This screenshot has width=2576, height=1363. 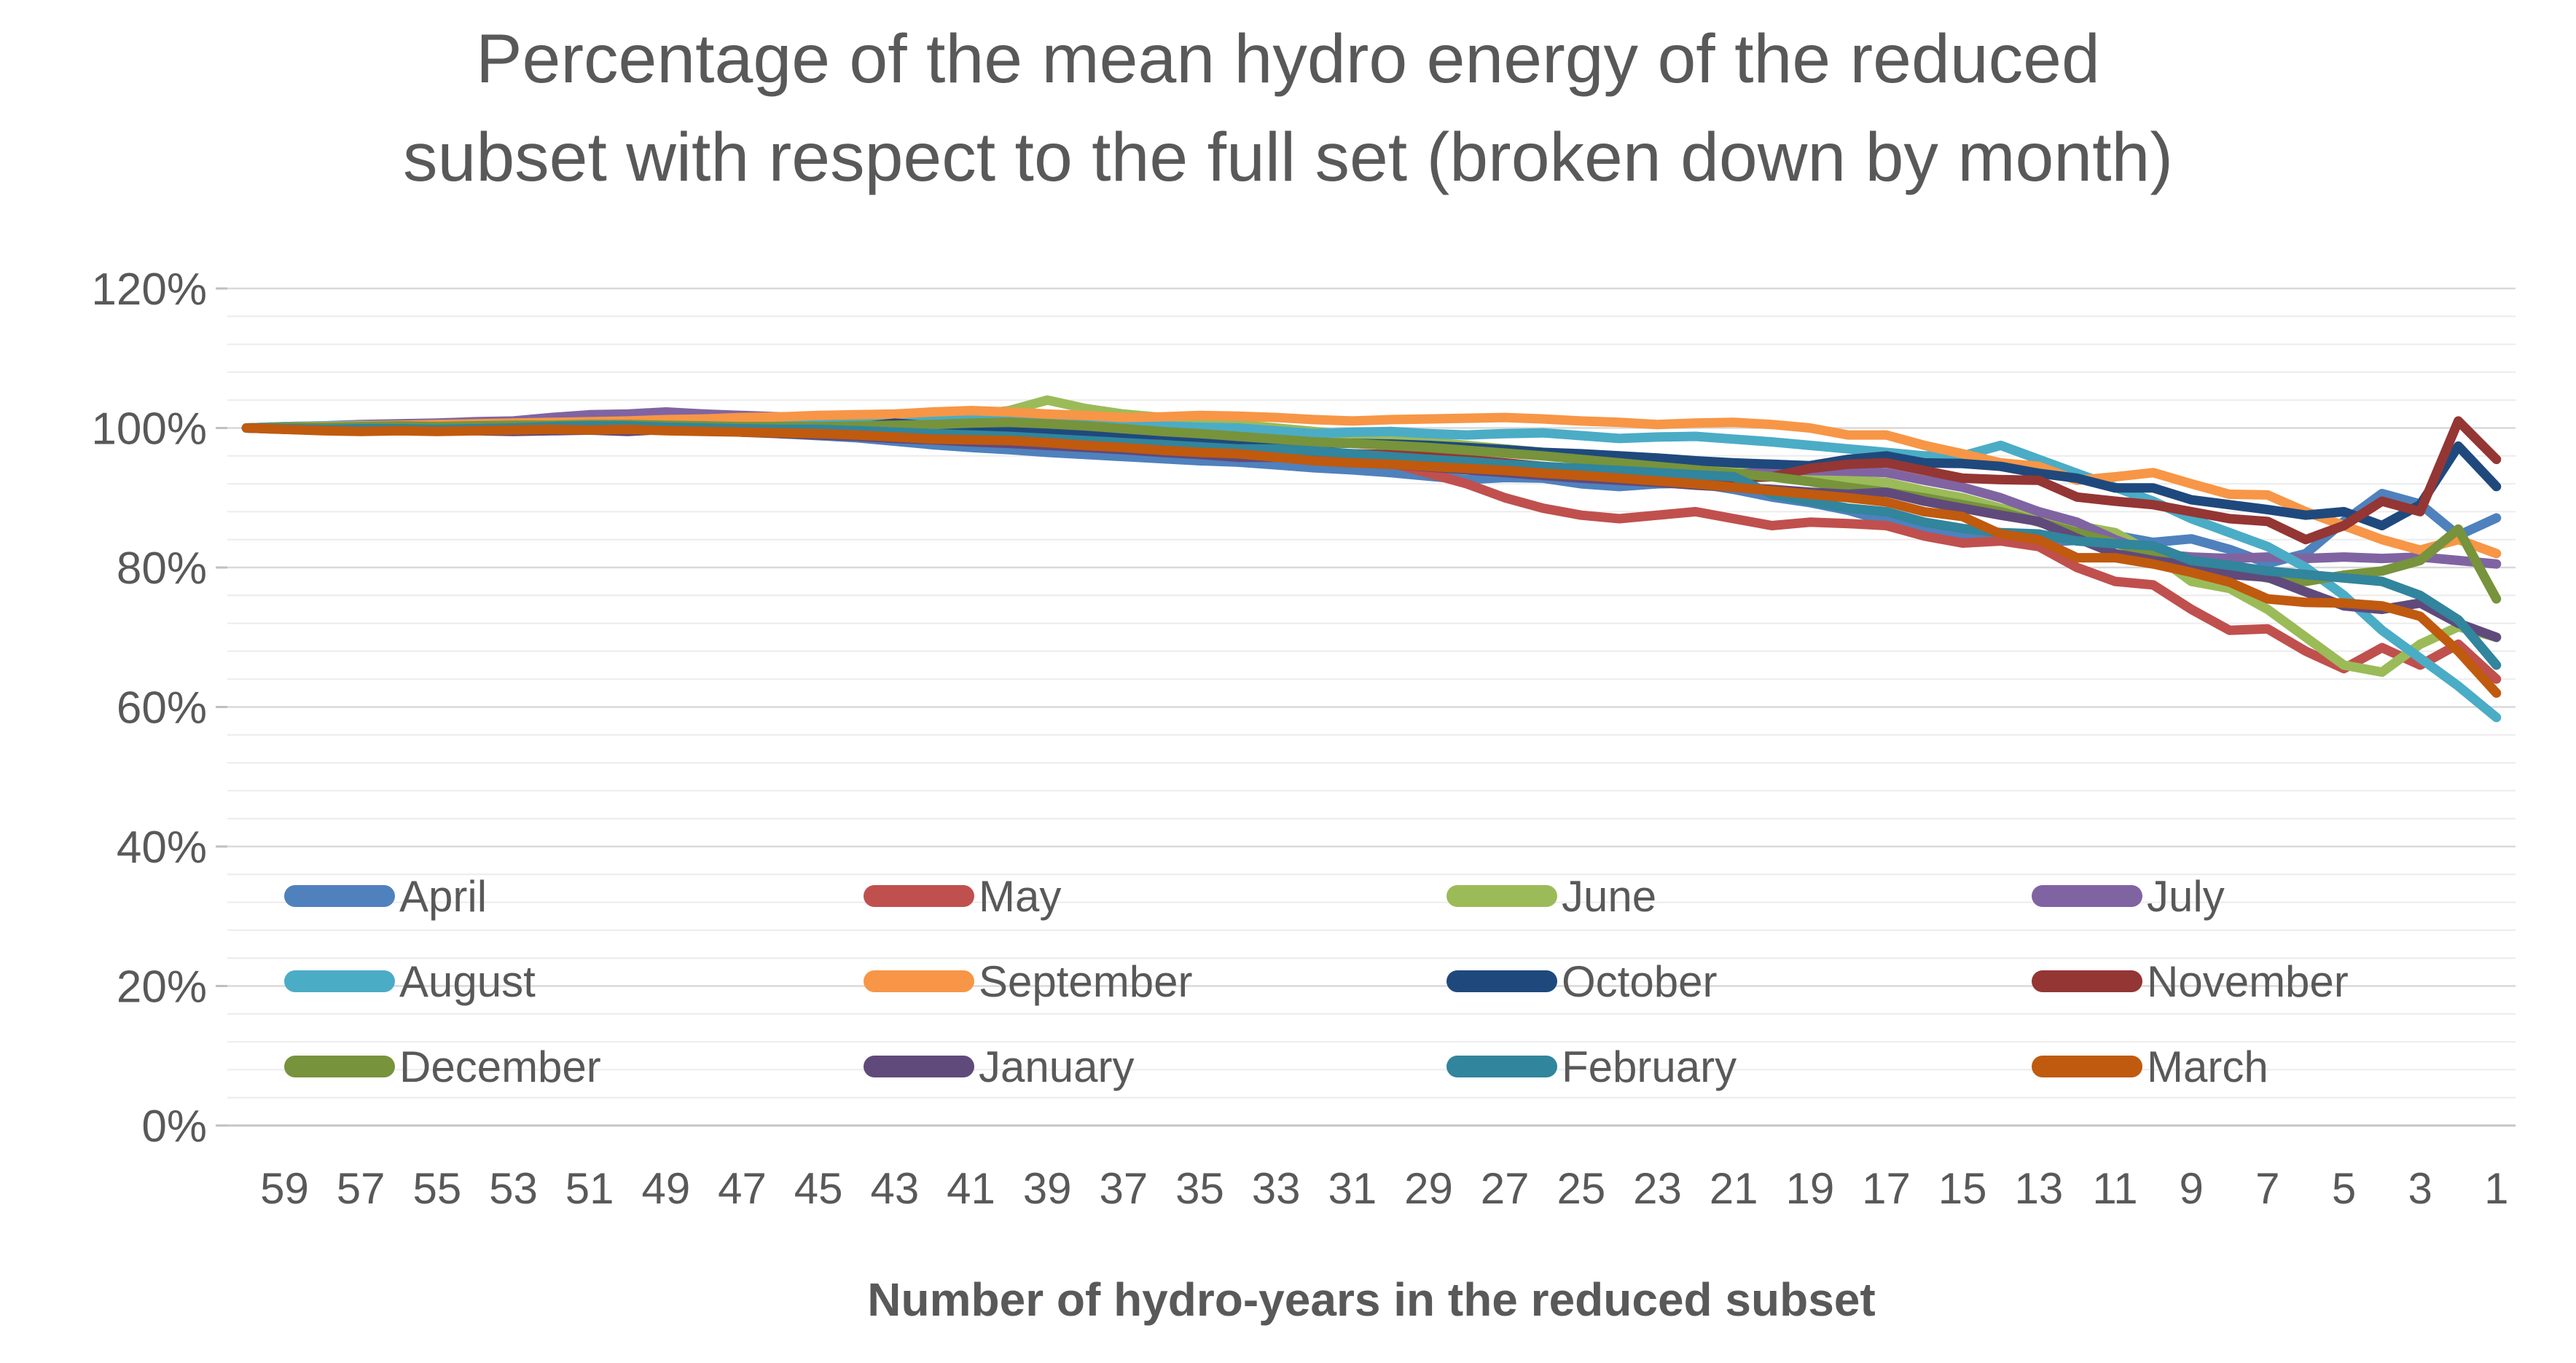 I want to click on x-axis-label: 25, so click(x=1581, y=1188).